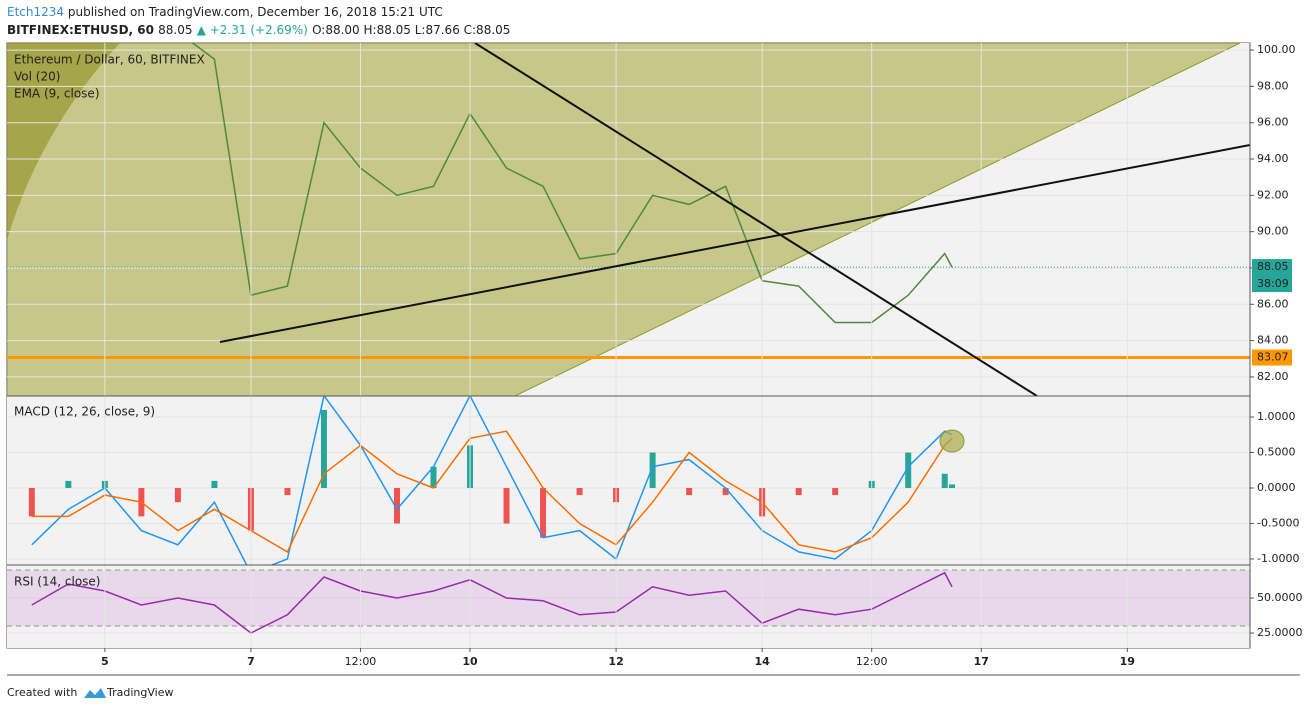 This screenshot has width=1307, height=711. I want to click on y-tick-label: 98.00, so click(1273, 85).